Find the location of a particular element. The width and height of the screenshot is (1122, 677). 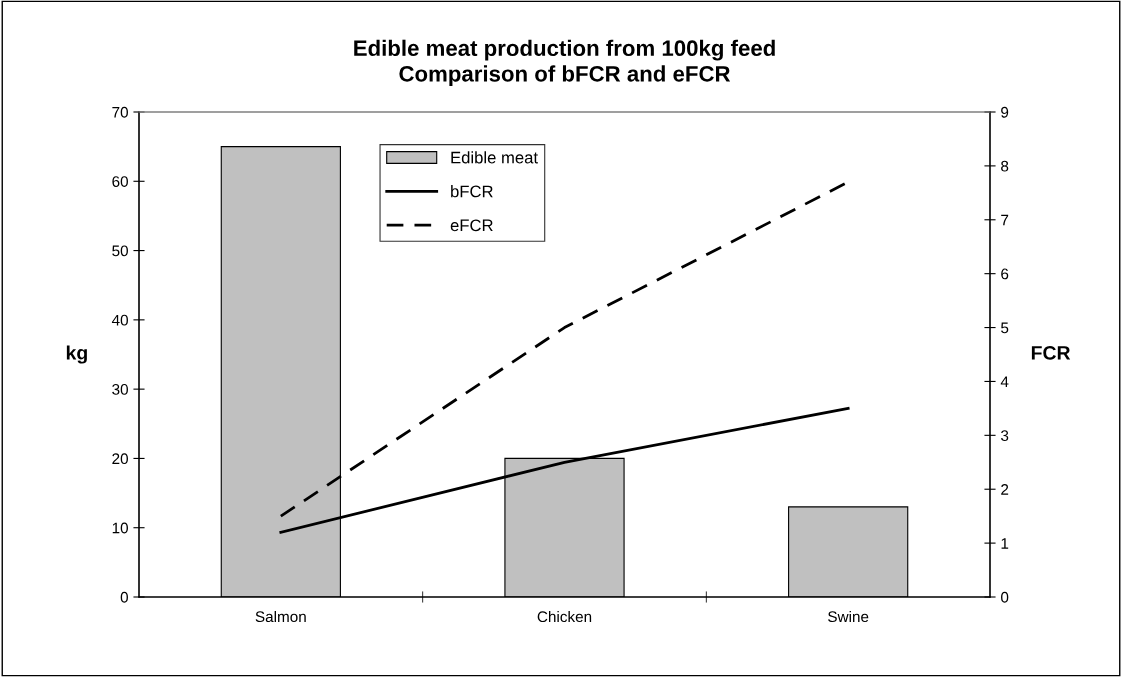

y-axis-title: kg is located at coordinates (76, 354).